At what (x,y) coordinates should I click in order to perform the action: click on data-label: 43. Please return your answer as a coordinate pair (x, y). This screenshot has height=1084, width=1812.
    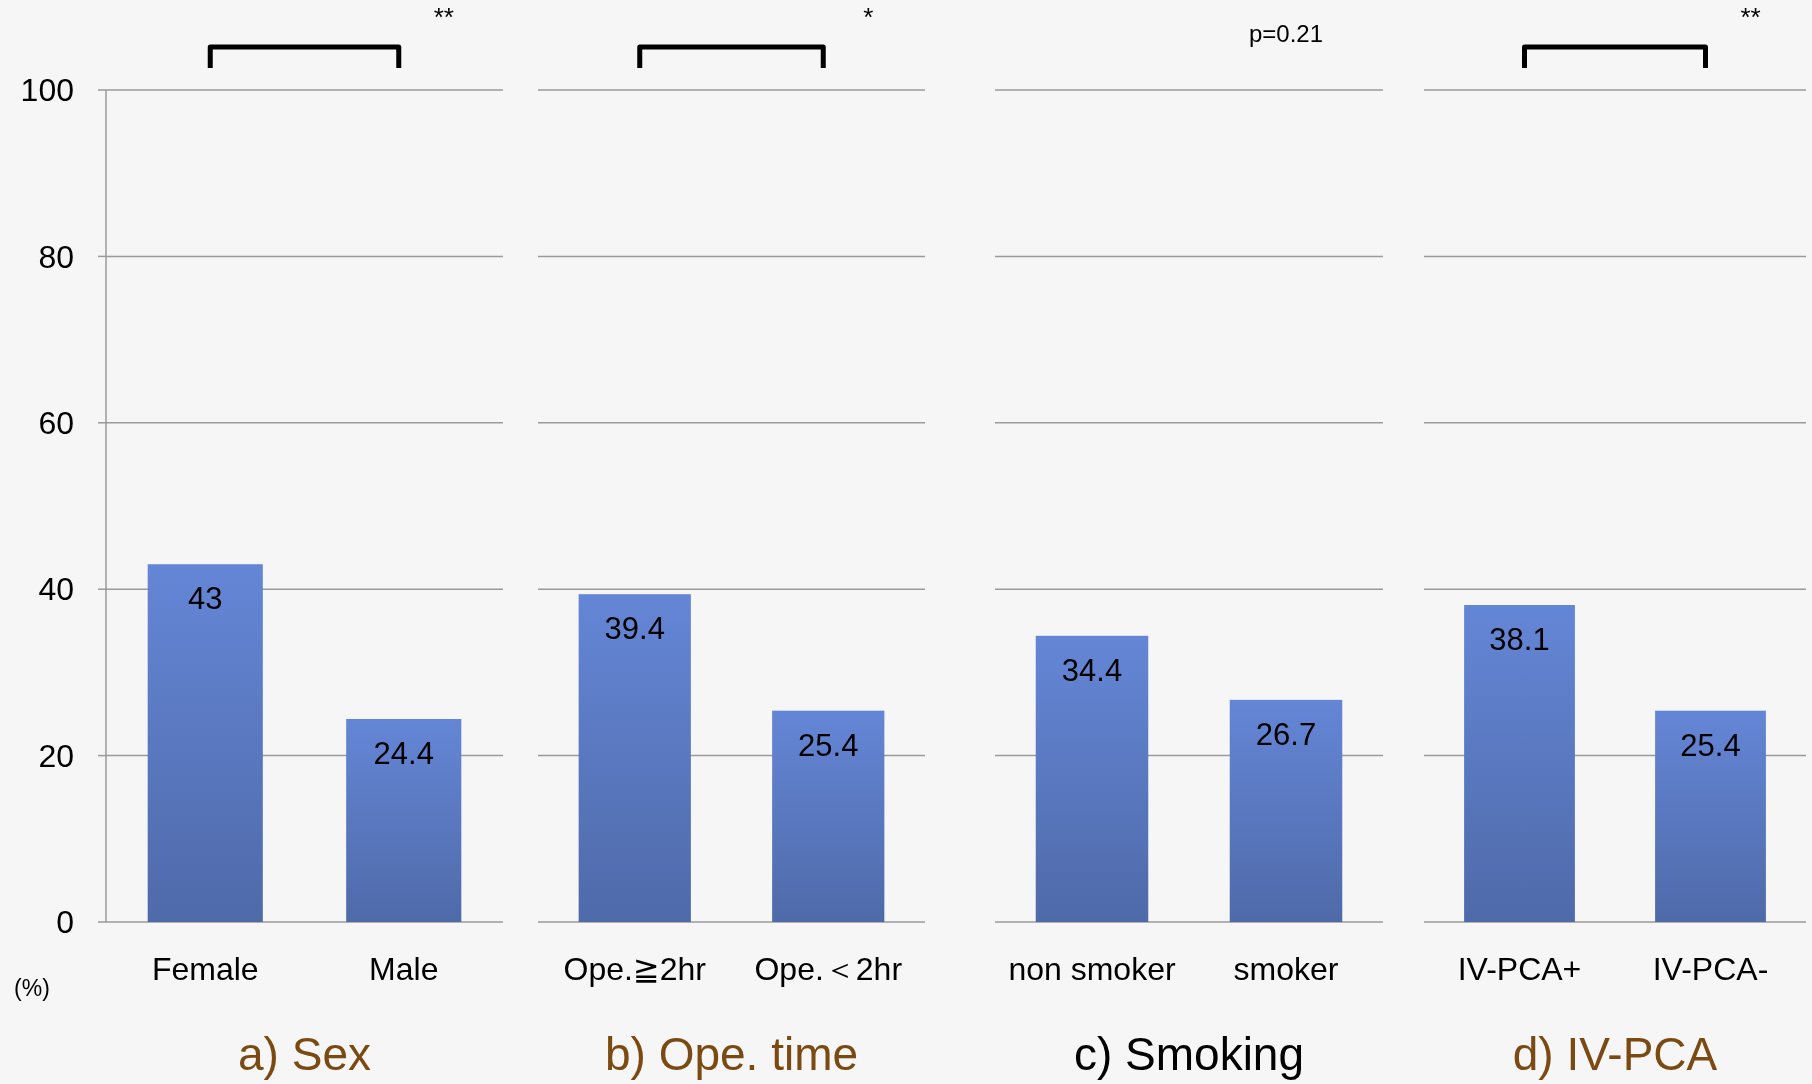
    Looking at the image, I should click on (205, 599).